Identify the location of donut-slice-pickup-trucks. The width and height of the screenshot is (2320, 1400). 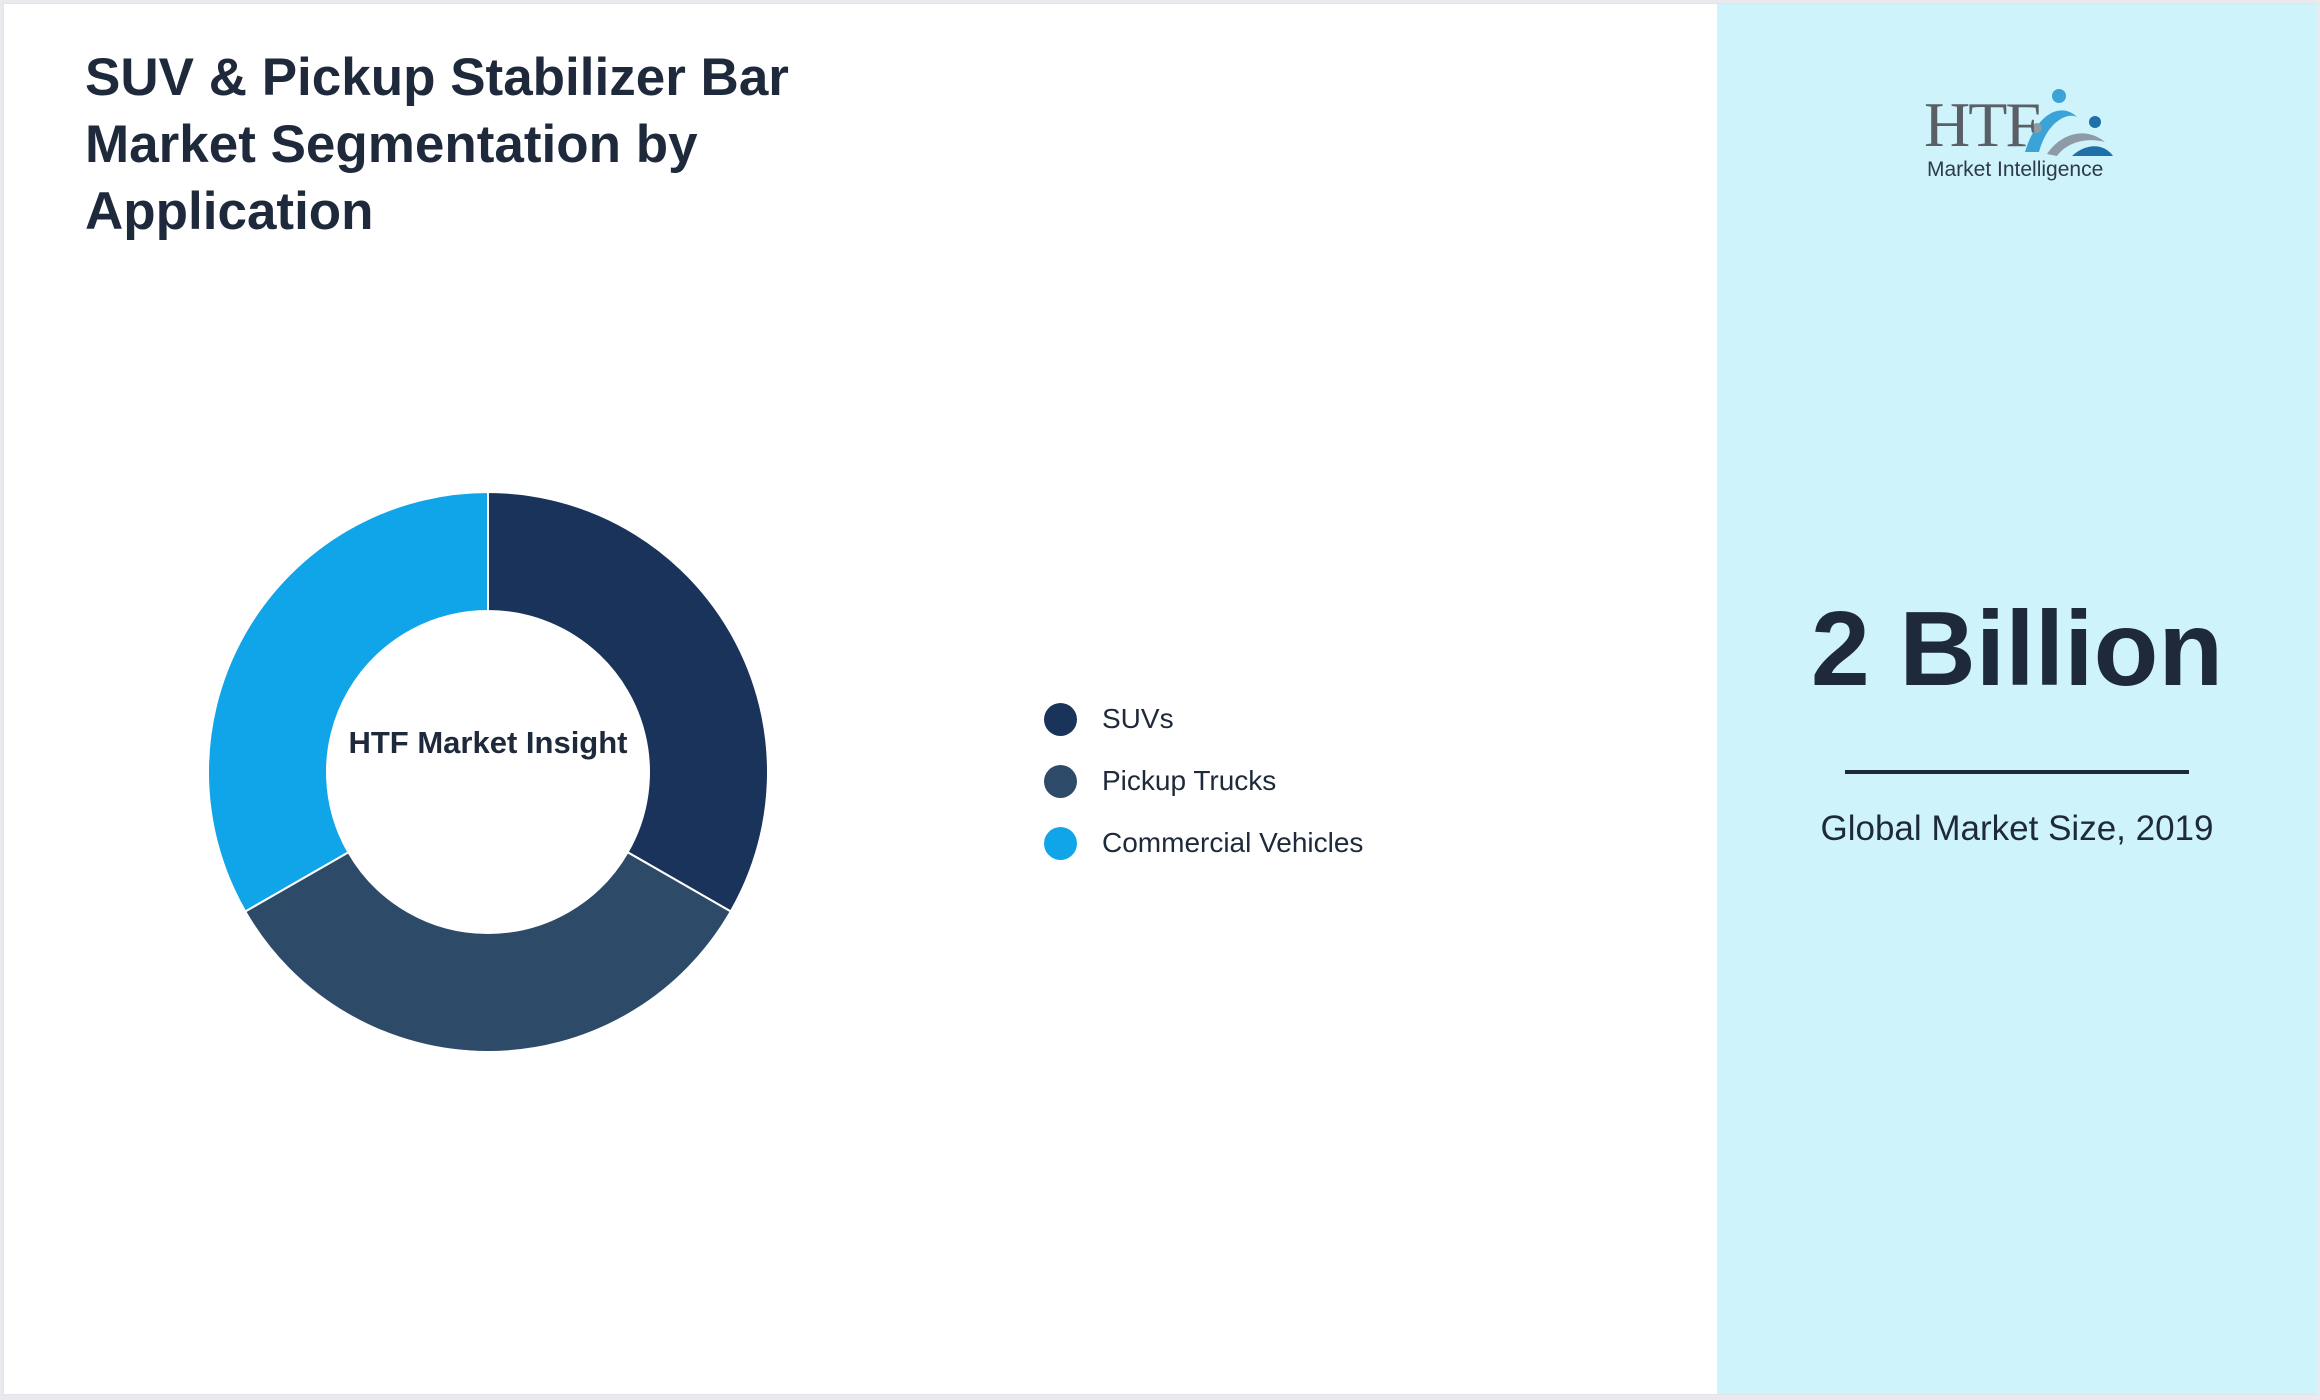
(488, 951).